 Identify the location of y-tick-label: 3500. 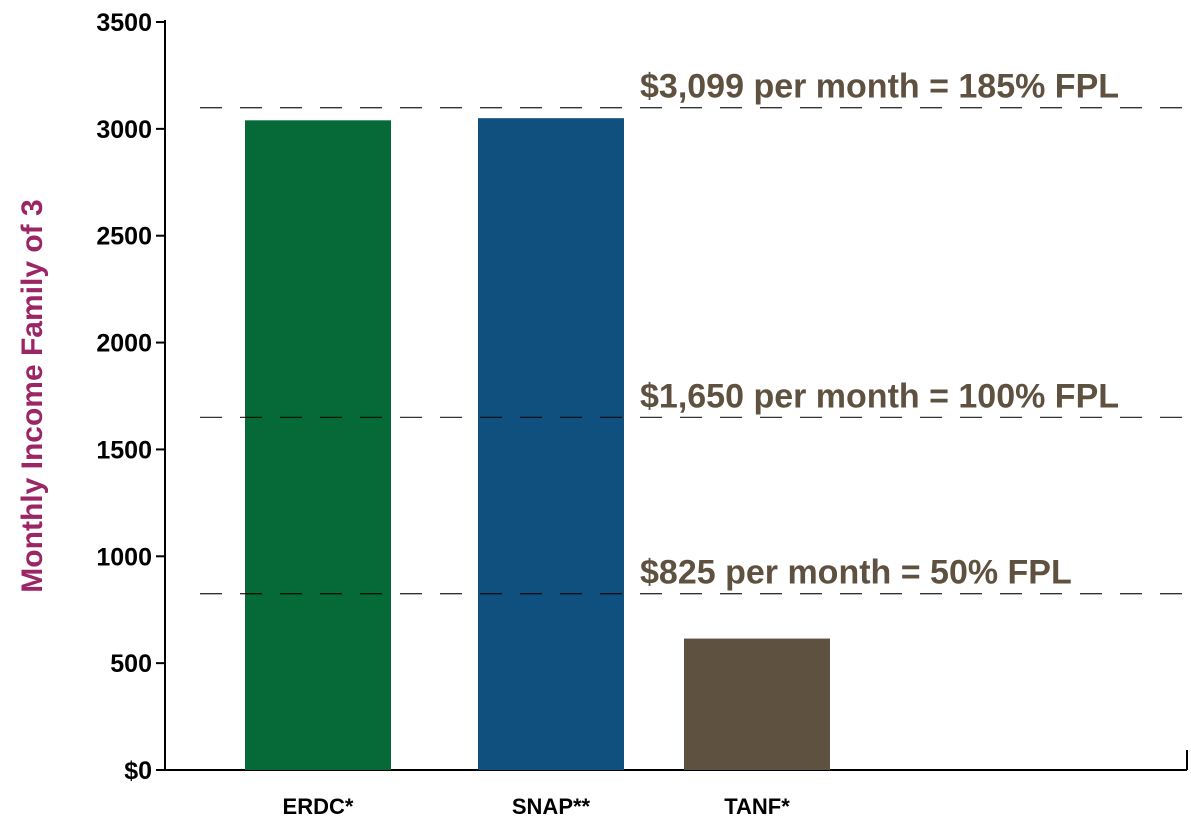
(124, 23).